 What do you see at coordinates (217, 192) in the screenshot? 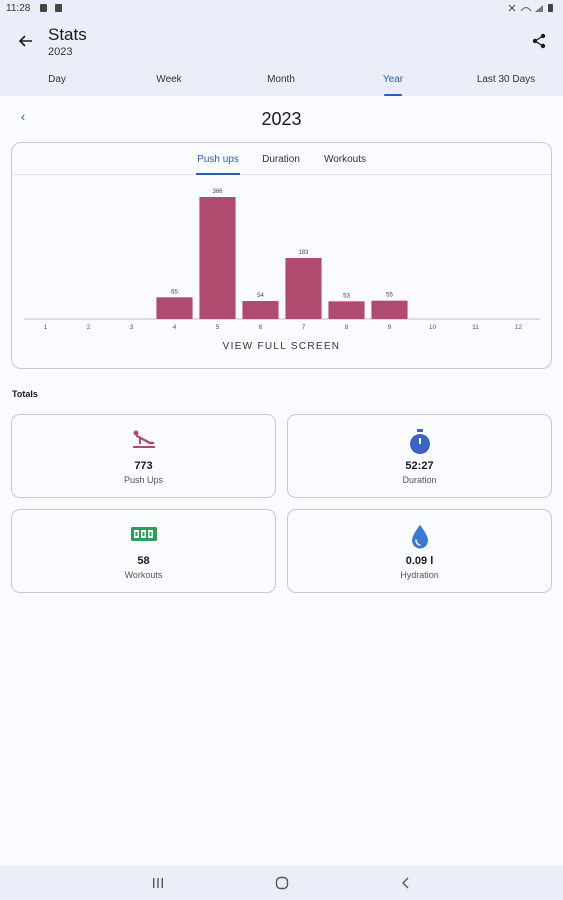
I see `data-label-5: 366` at bounding box center [217, 192].